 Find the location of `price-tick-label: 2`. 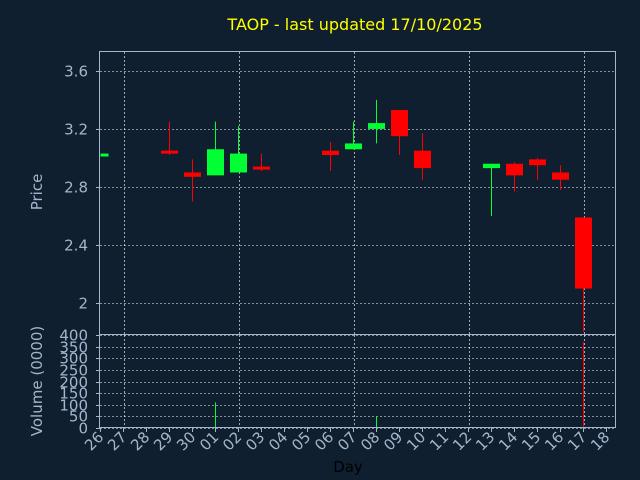

price-tick-label: 2 is located at coordinates (83, 304).